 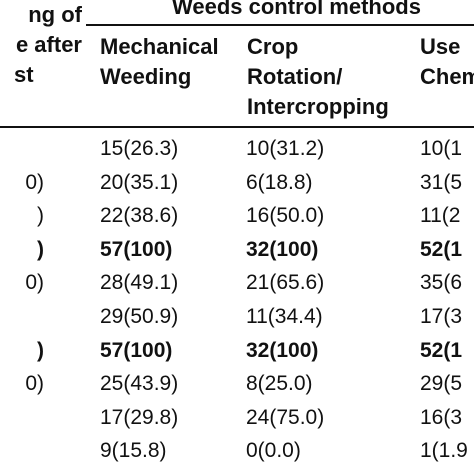 What do you see at coordinates (133, 450) in the screenshot?
I see `table-cell-mech: 9(15.8)` at bounding box center [133, 450].